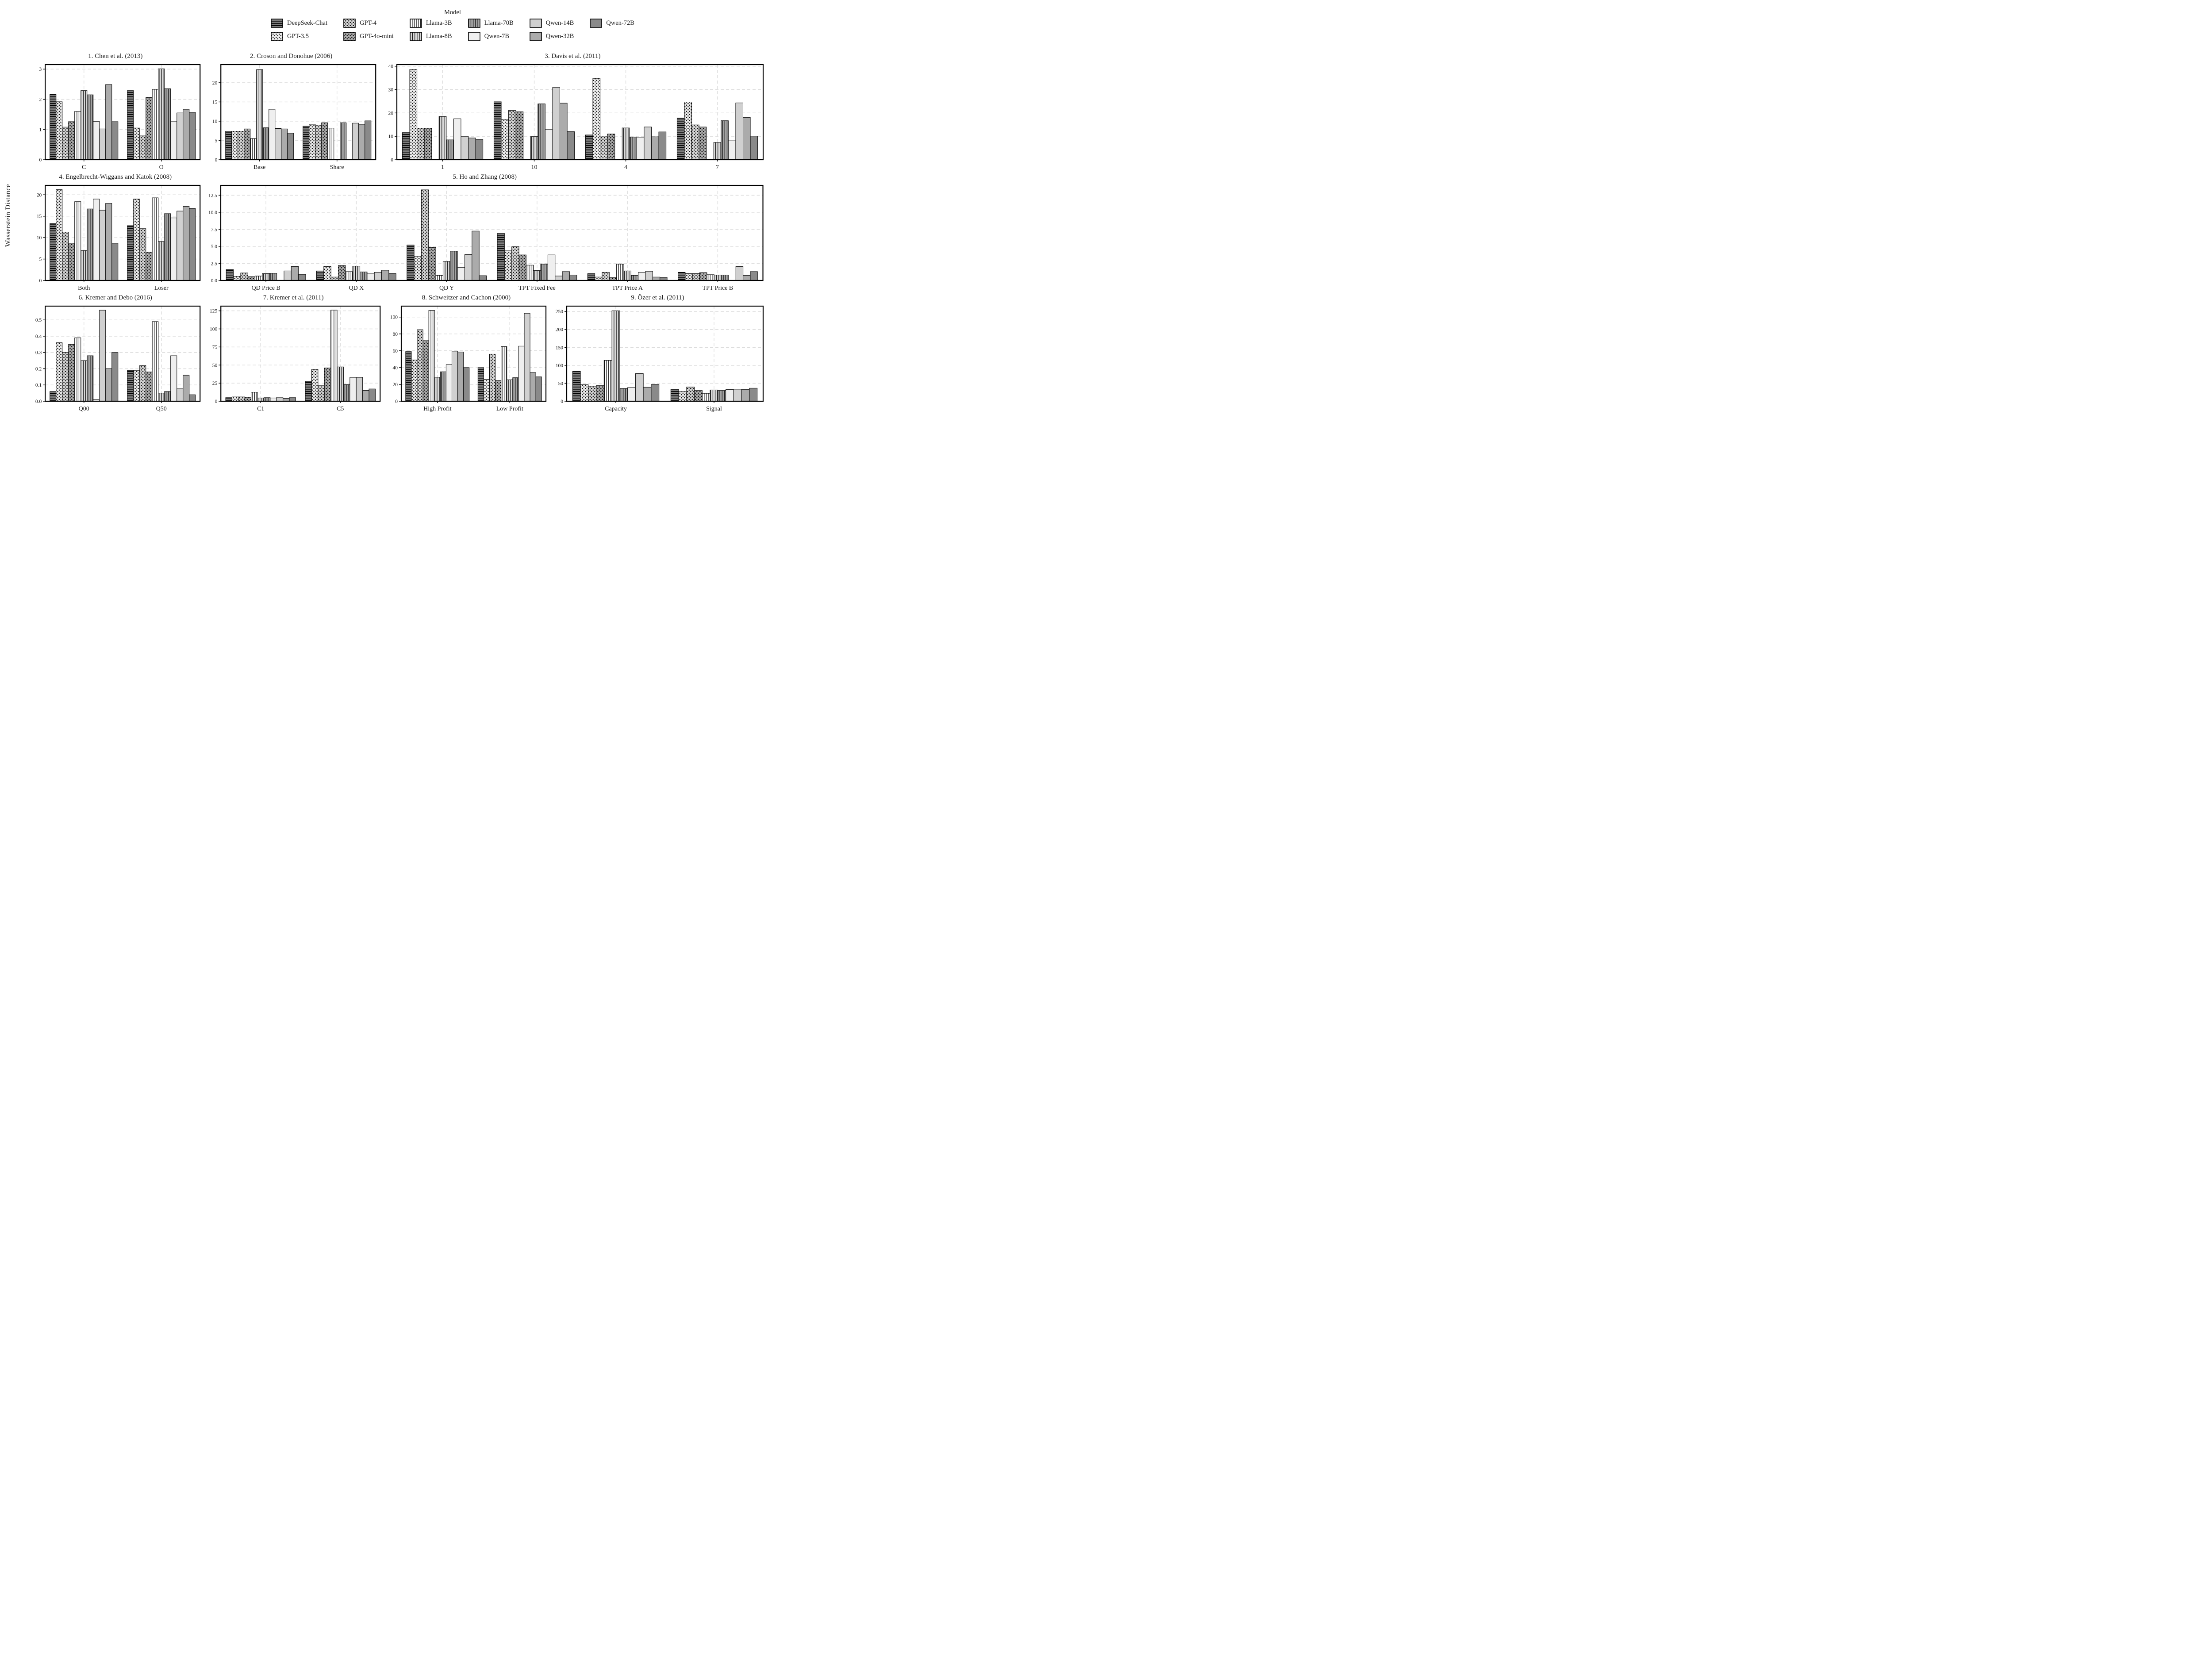  What do you see at coordinates (307, 23) in the screenshot?
I see `legend-label: DeepSeek-Chat` at bounding box center [307, 23].